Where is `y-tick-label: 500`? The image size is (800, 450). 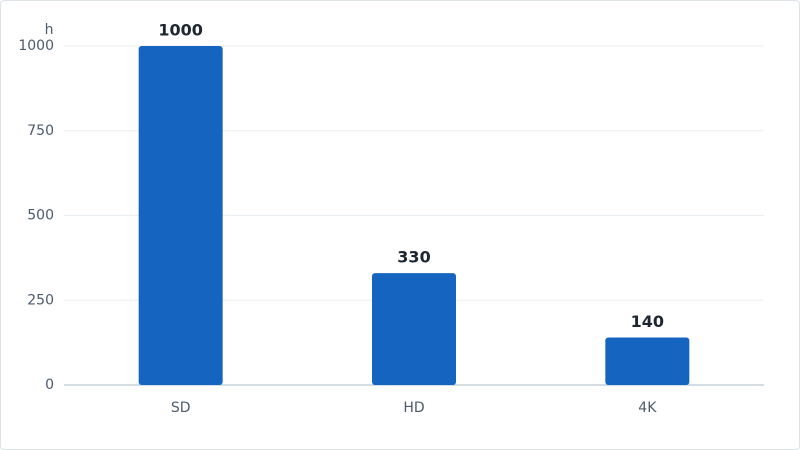 y-tick-label: 500 is located at coordinates (40, 216).